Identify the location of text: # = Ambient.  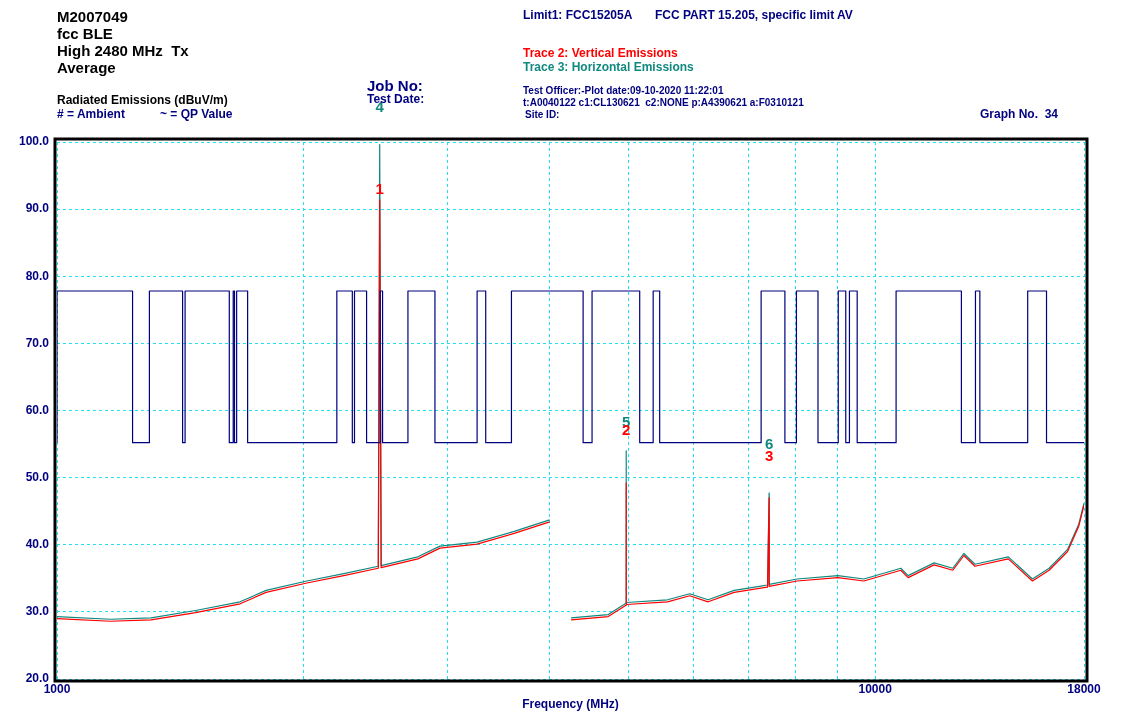
(91, 114).